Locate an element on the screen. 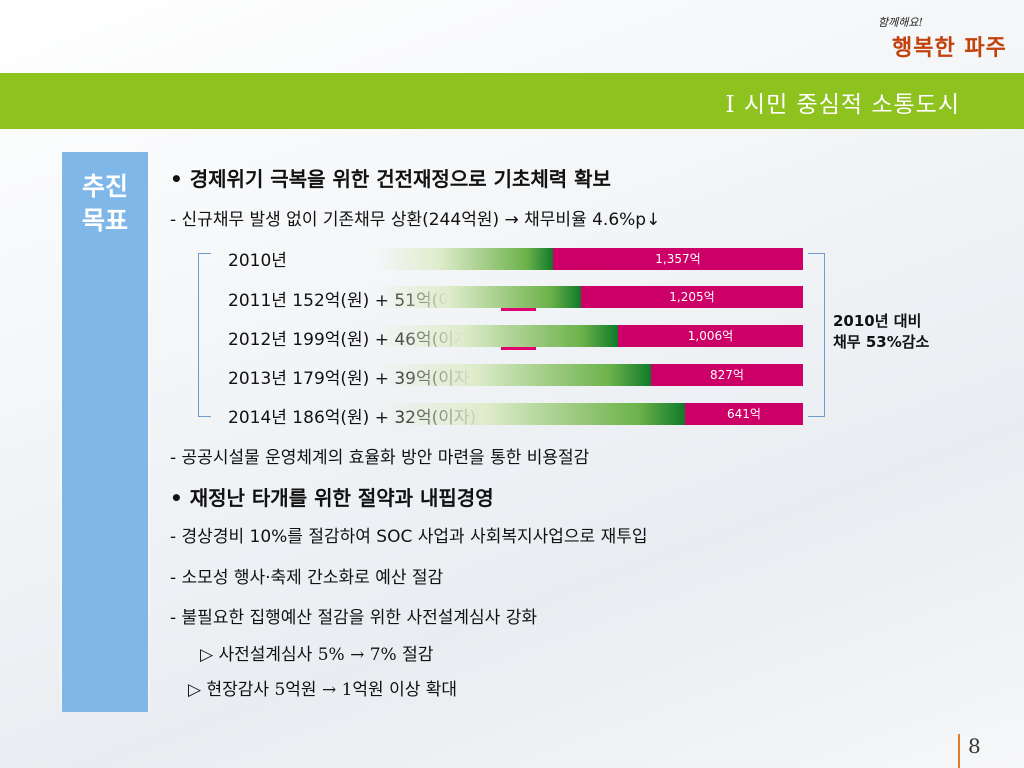 The width and height of the screenshot is (1024, 768). right-bracket is located at coordinates (816, 335).